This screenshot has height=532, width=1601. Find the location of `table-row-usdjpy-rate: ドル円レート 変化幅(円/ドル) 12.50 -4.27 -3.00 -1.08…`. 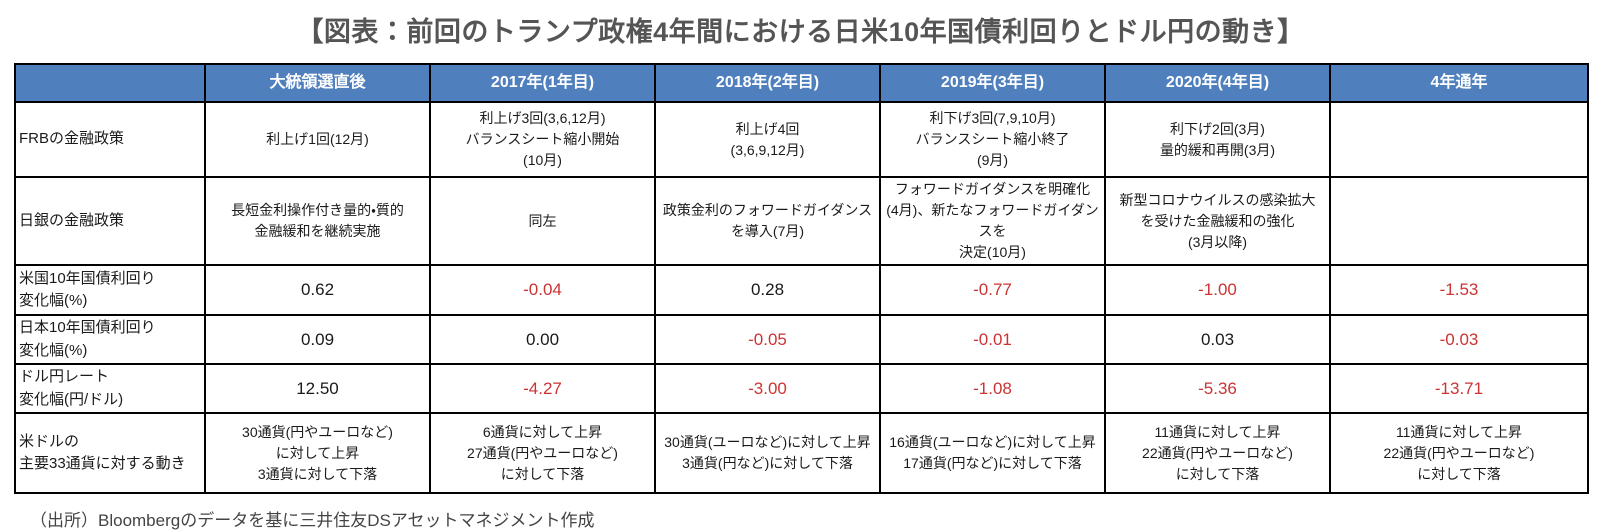

table-row-usdjpy-rate: ドル円レート 変化幅(円/ドル) 12.50 -4.27 -3.00 -1.08… is located at coordinates (801, 388).